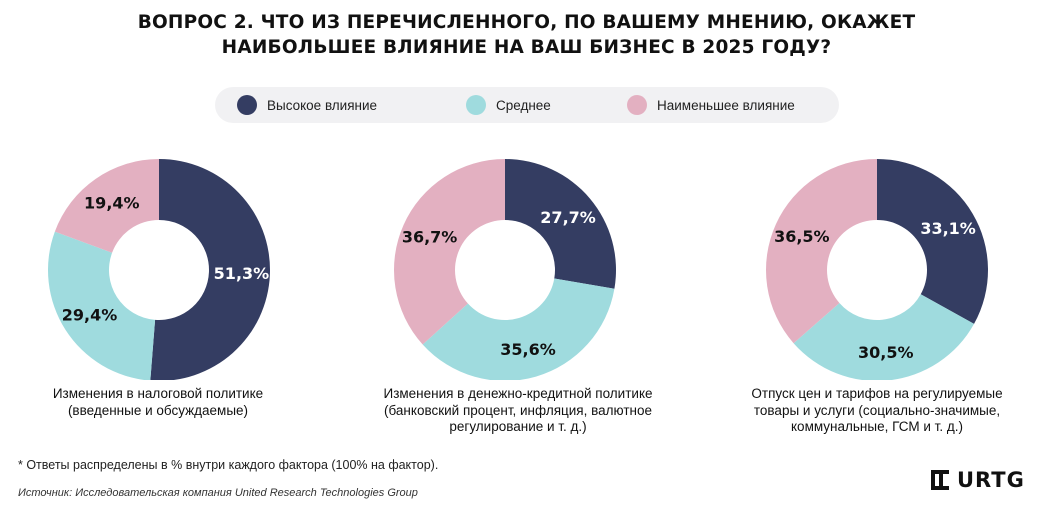 The height and width of the screenshot is (513, 1053). Describe the element at coordinates (112, 202) in the screenshot. I see `data-label-low: 19,4%` at that location.